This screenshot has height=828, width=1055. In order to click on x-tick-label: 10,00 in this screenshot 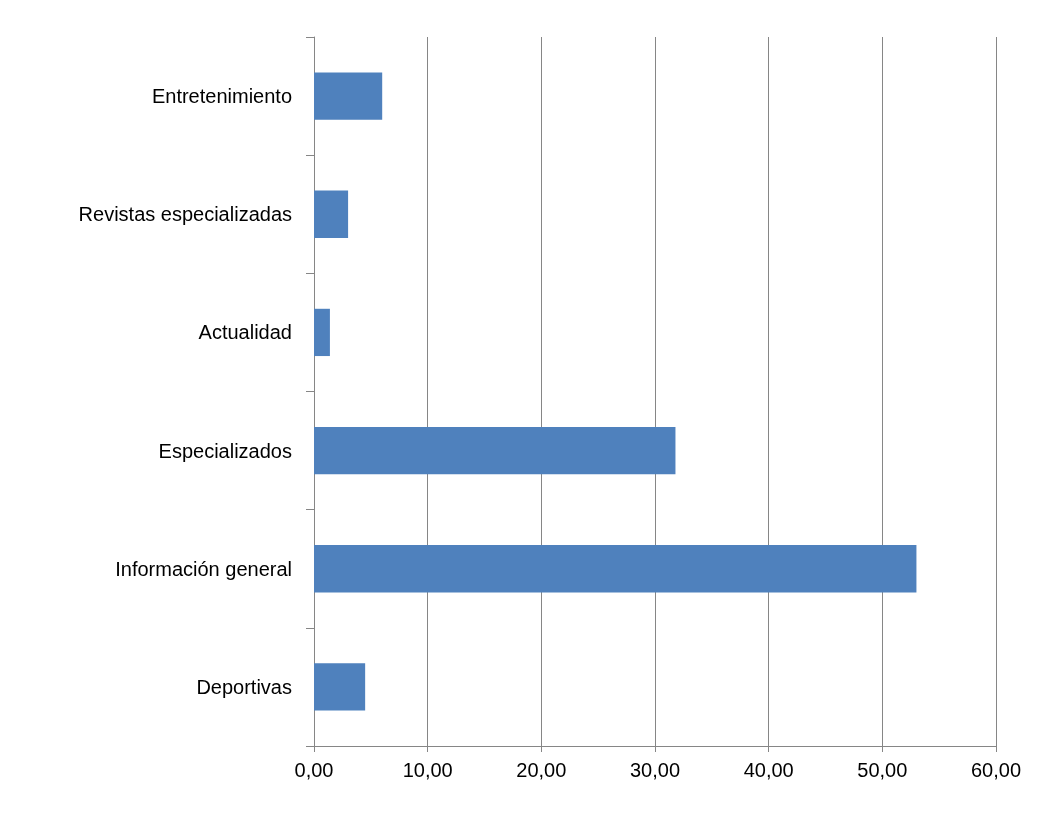, I will do `click(427, 770)`.